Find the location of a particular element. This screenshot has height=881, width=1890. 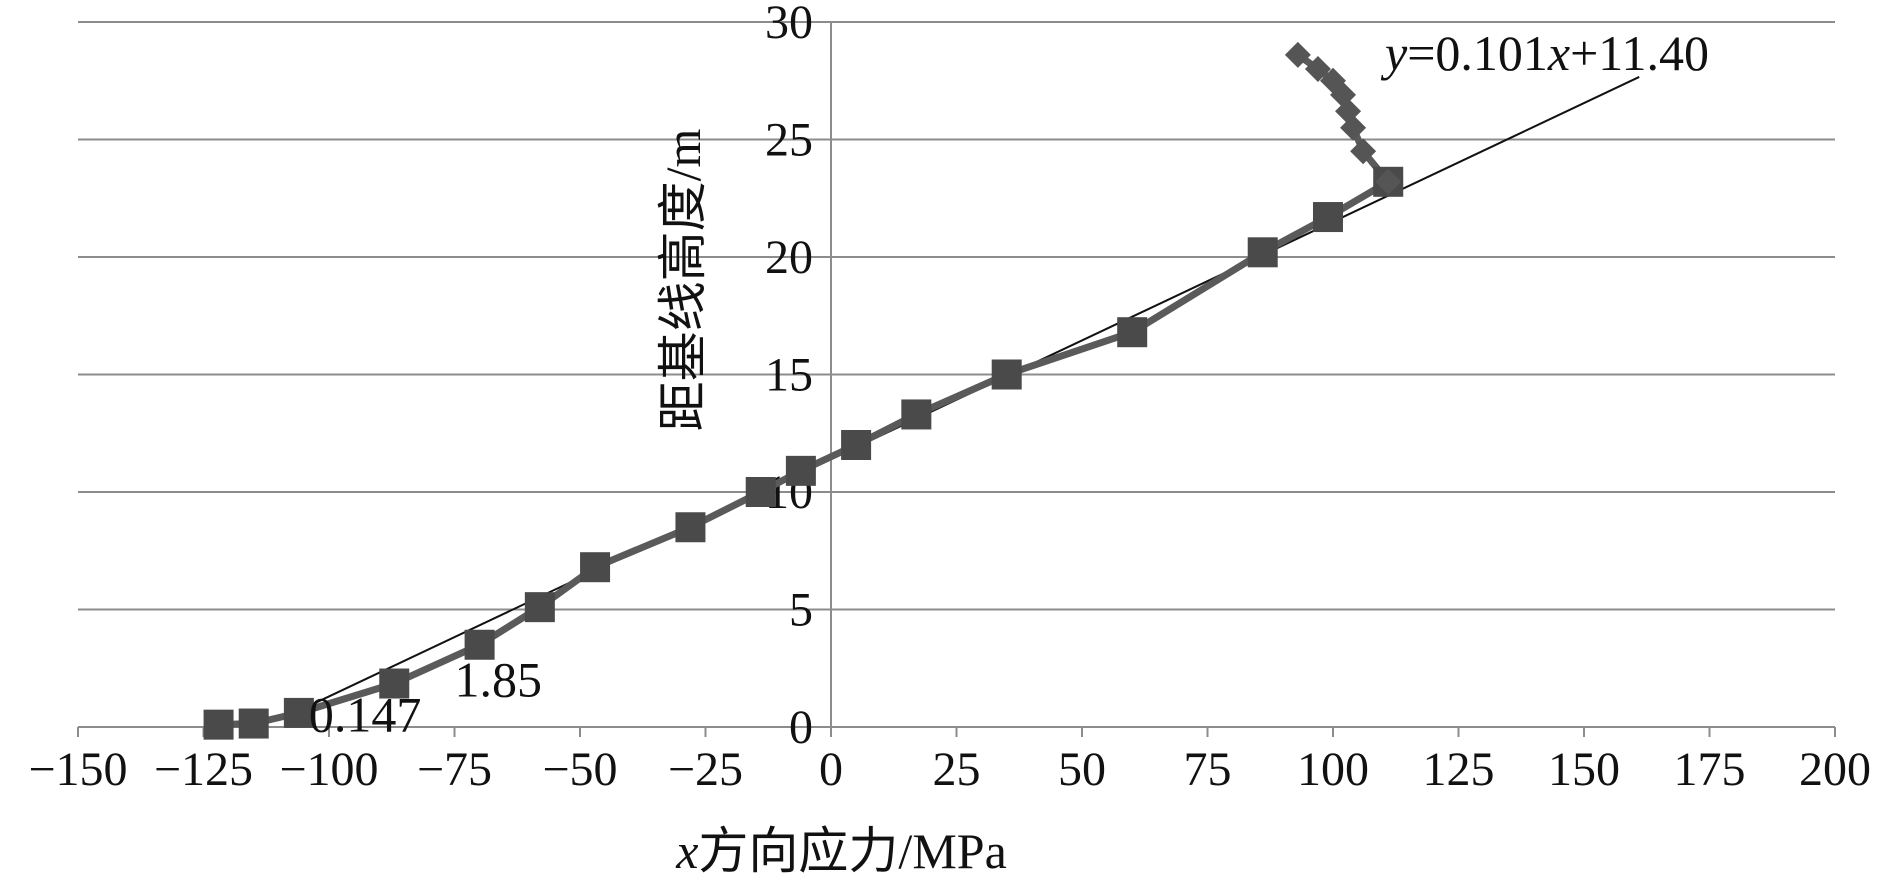

annotation-label-1: 0.147 is located at coordinates (365, 715).